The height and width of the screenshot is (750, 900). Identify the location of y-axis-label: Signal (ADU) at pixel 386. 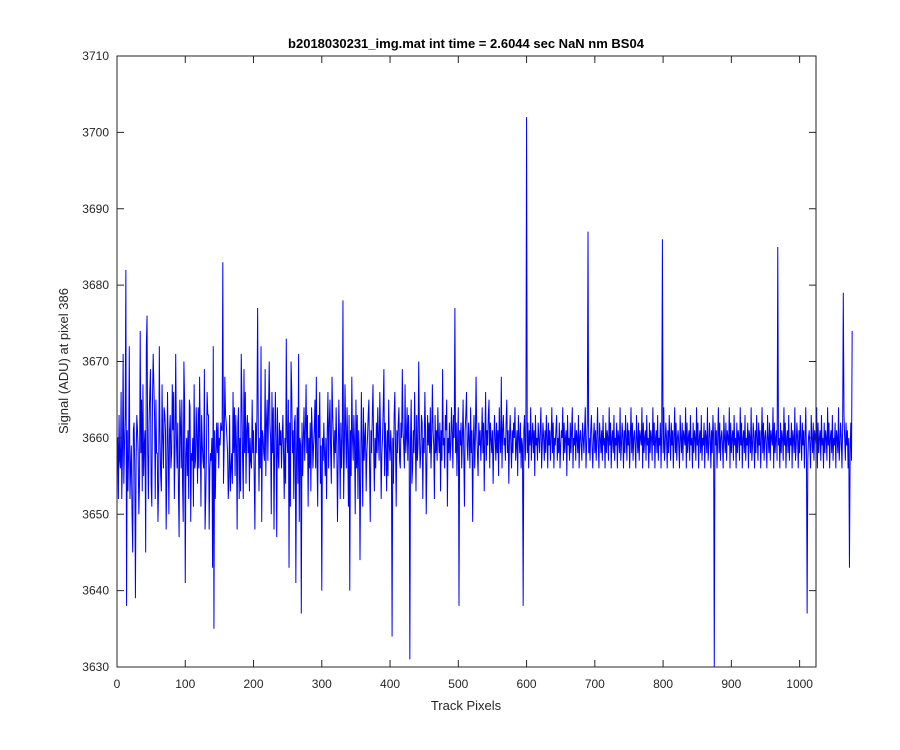
(63, 361).